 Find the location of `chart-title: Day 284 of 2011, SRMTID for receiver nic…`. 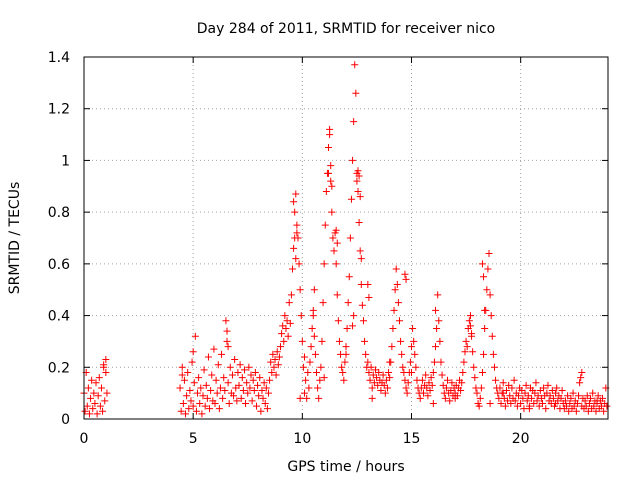

chart-title: Day 284 of 2011, SRMTID for receiver nic… is located at coordinates (346, 29).